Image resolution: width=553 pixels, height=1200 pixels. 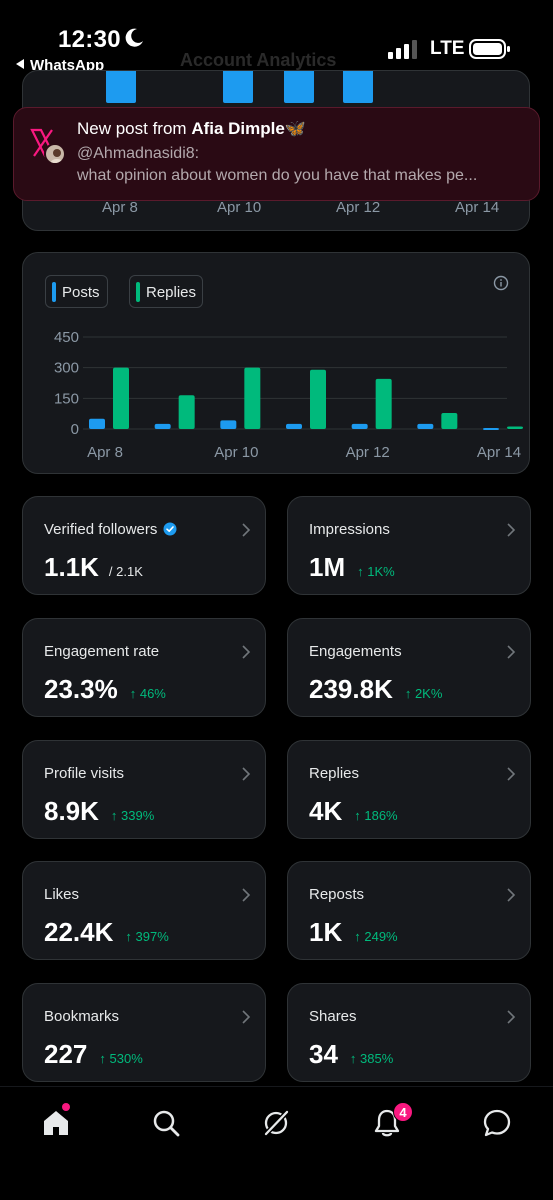 What do you see at coordinates (326, 811) in the screenshot?
I see `stat-value: 4K` at bounding box center [326, 811].